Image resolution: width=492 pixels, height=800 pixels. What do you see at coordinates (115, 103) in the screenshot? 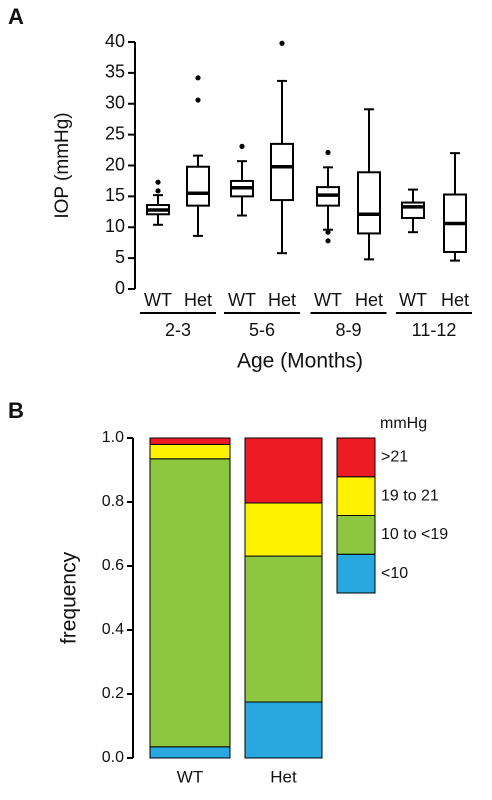
I see `y-tick-label: 30` at bounding box center [115, 103].